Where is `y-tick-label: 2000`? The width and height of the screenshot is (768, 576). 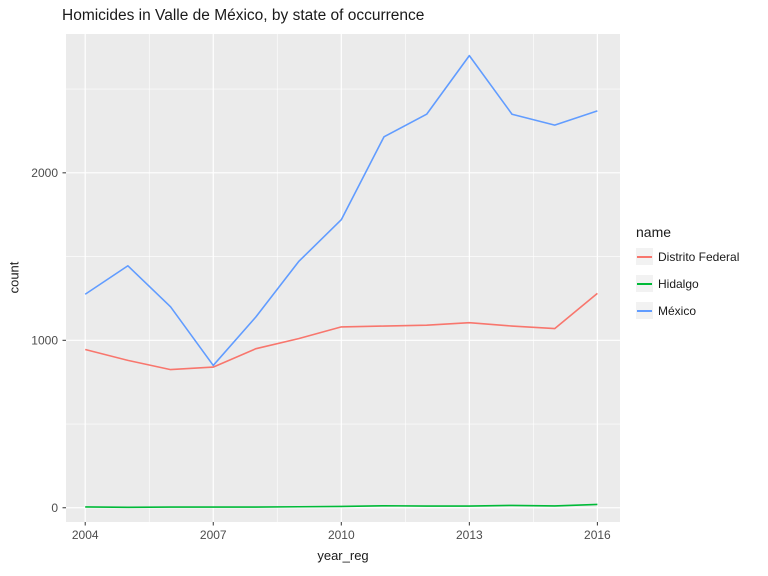
y-tick-label: 2000 is located at coordinates (44, 173).